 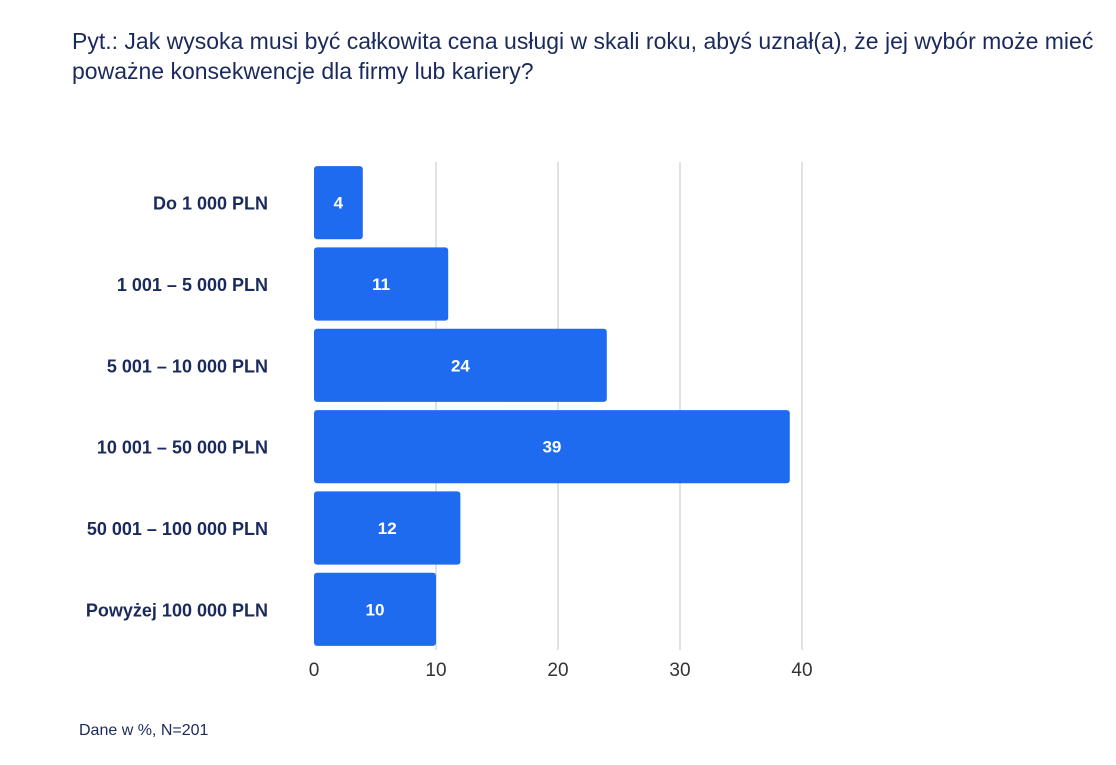 I want to click on bar-value-label: 4, so click(x=339, y=203).